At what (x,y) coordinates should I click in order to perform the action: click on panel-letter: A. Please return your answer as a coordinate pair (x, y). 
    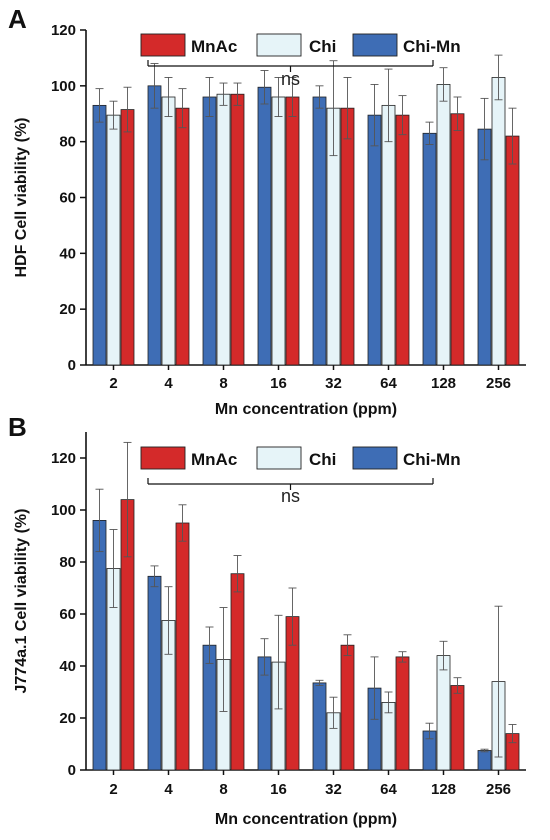
    Looking at the image, I should click on (17, 19).